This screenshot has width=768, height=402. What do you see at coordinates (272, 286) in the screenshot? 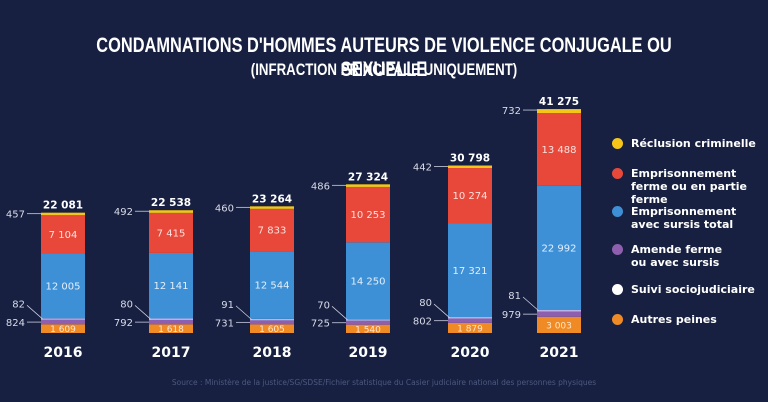
I see `data-label: 12 544` at bounding box center [272, 286].